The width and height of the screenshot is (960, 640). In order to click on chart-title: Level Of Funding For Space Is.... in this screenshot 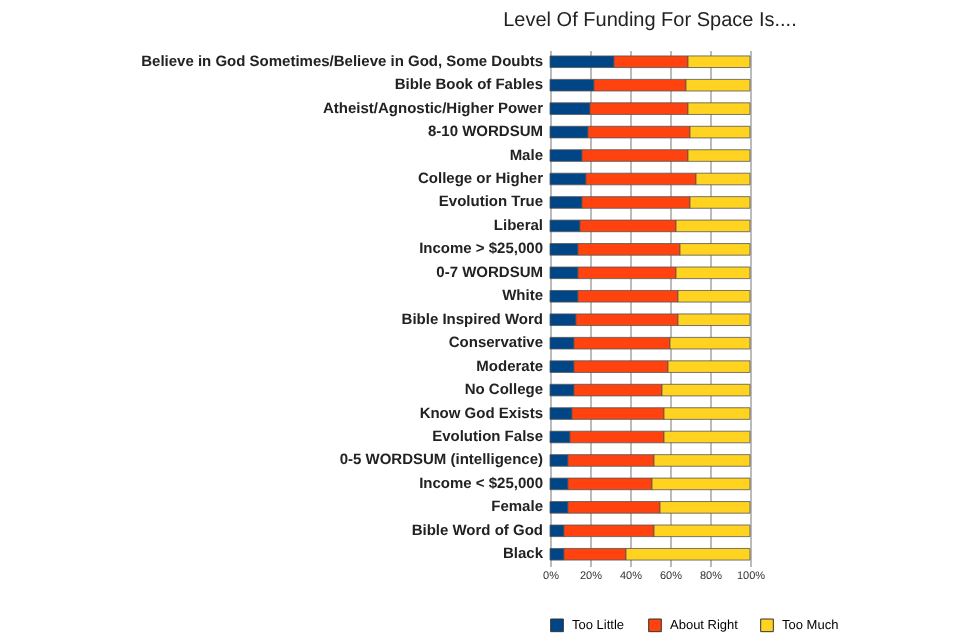, I will do `click(650, 21)`.